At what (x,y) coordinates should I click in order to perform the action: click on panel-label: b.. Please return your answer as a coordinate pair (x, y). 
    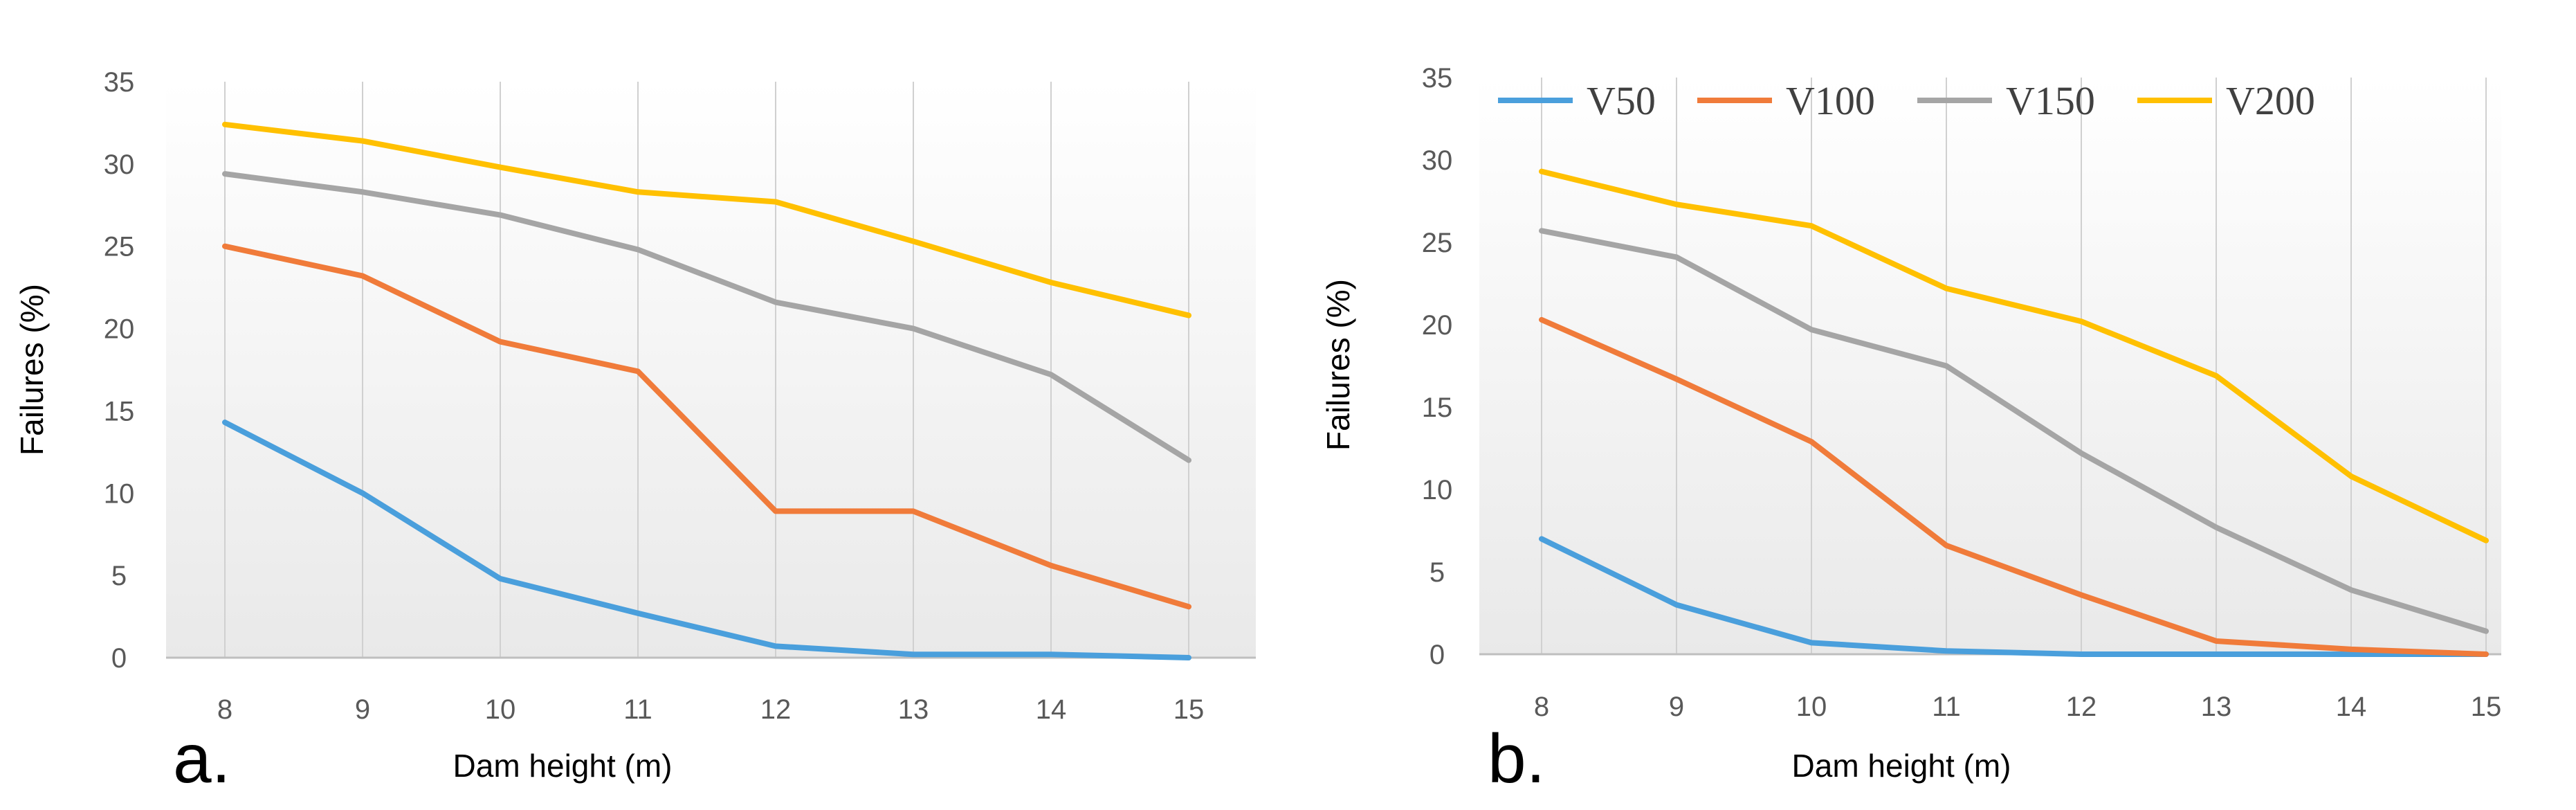
    Looking at the image, I should click on (1516, 759).